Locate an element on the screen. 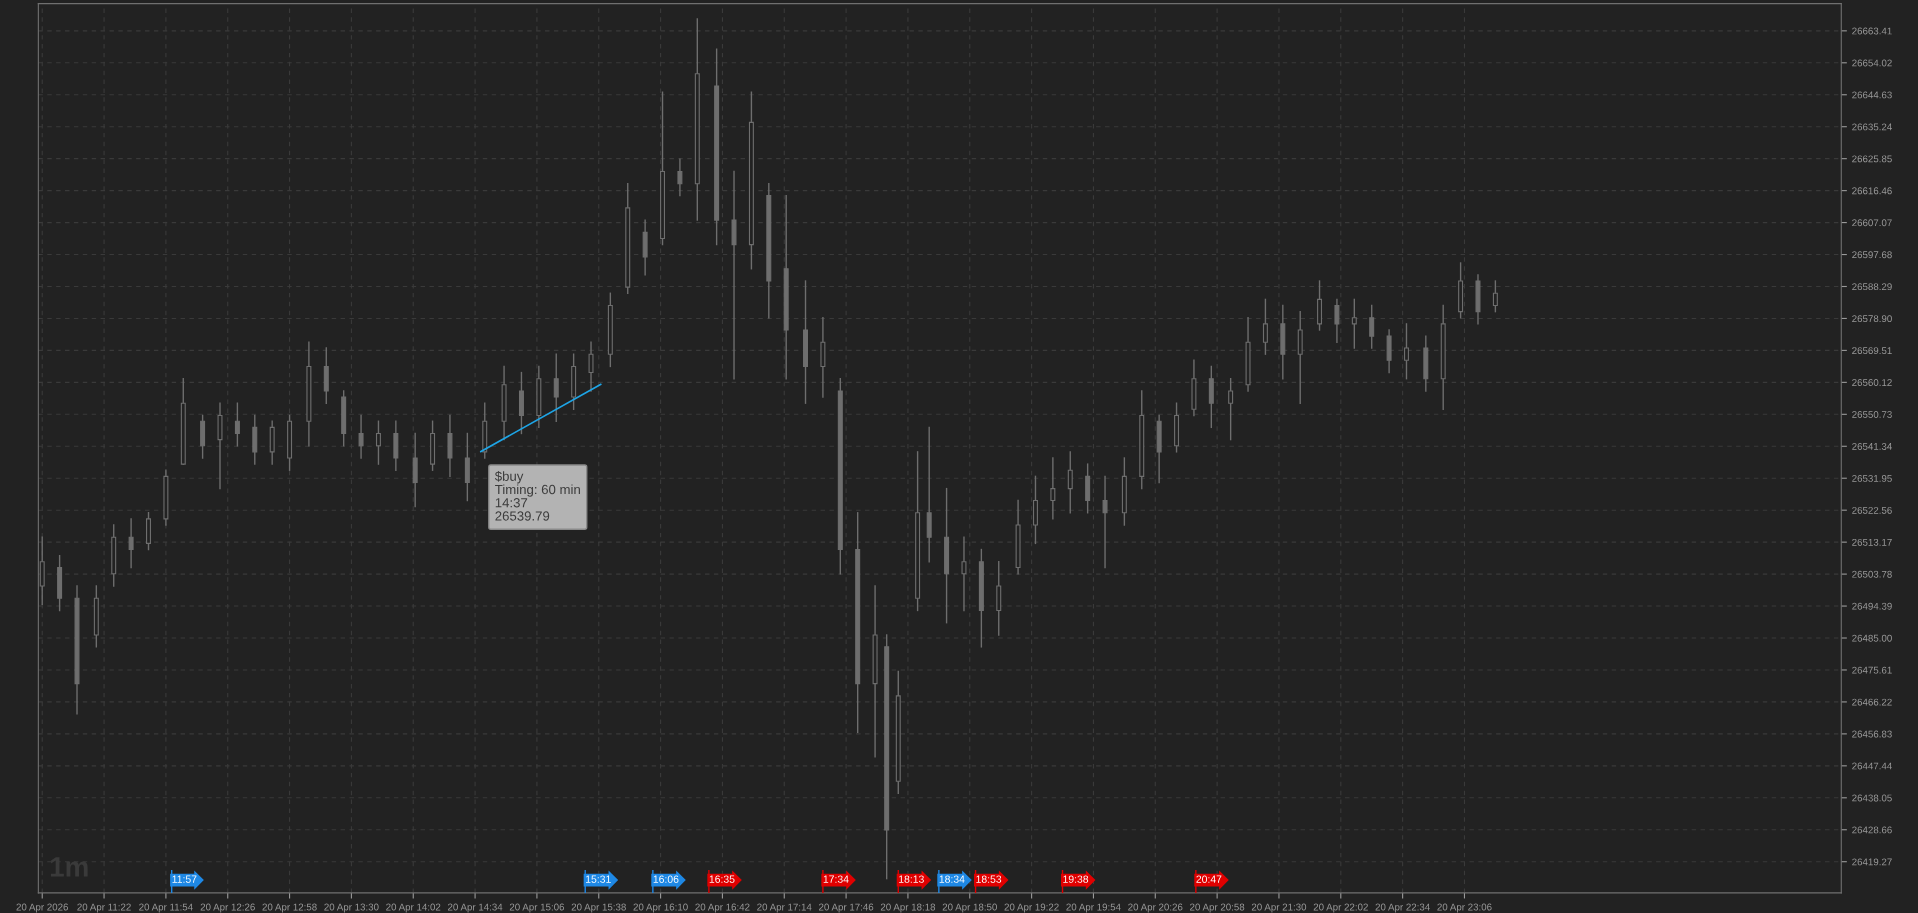 This screenshot has height=913, width=1918. y-tick-label: 26419.27 is located at coordinates (1872, 862).